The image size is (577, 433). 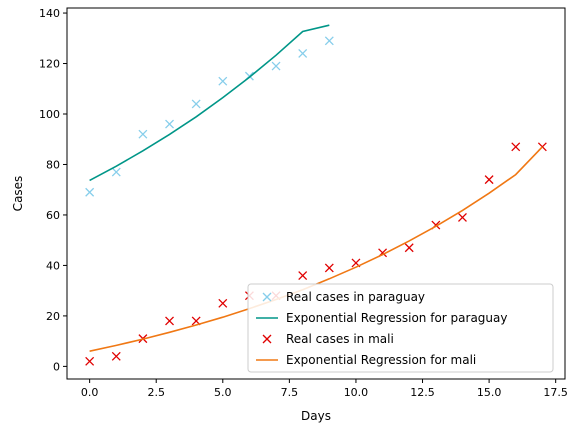 I want to click on y-tick-label: 20, so click(x=53, y=316).